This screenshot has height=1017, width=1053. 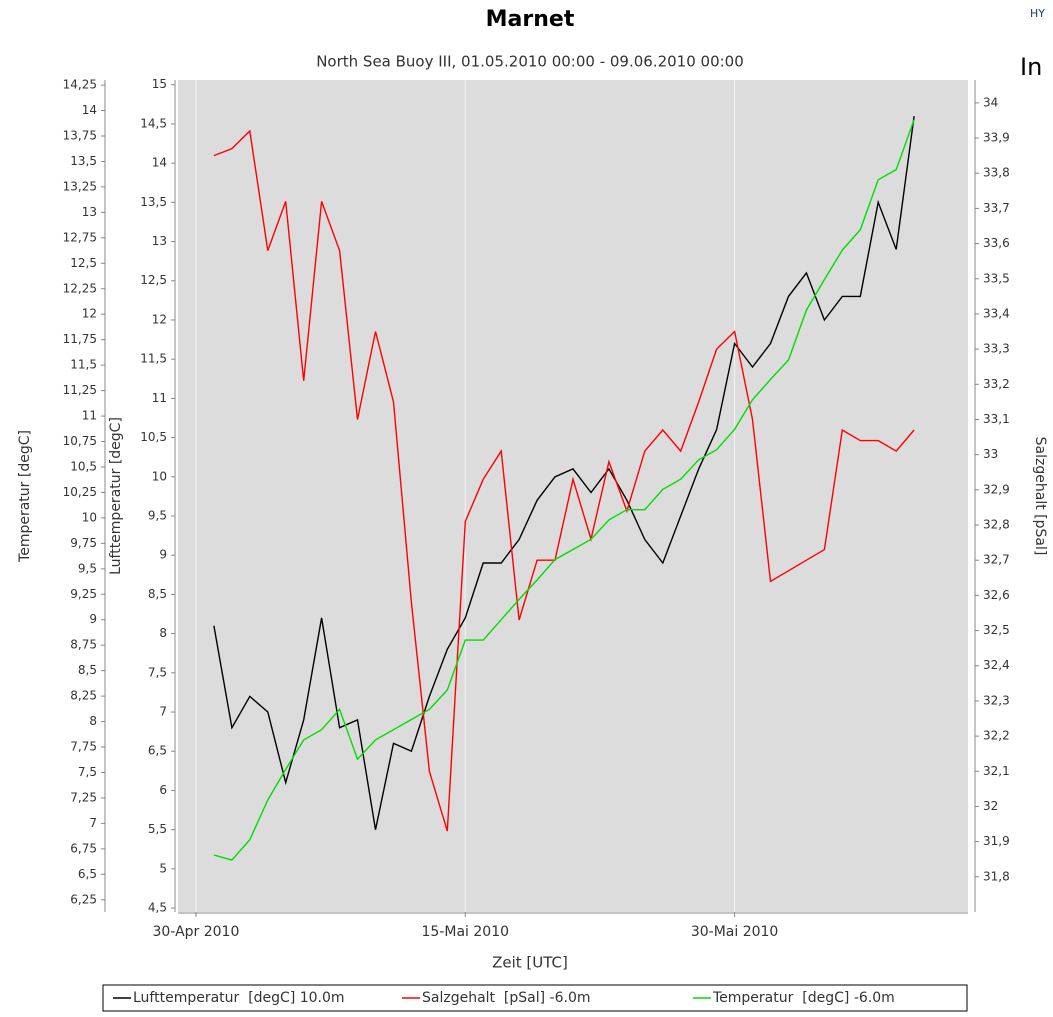 What do you see at coordinates (80, 441) in the screenshot?
I see `y-tick-label: 10,75` at bounding box center [80, 441].